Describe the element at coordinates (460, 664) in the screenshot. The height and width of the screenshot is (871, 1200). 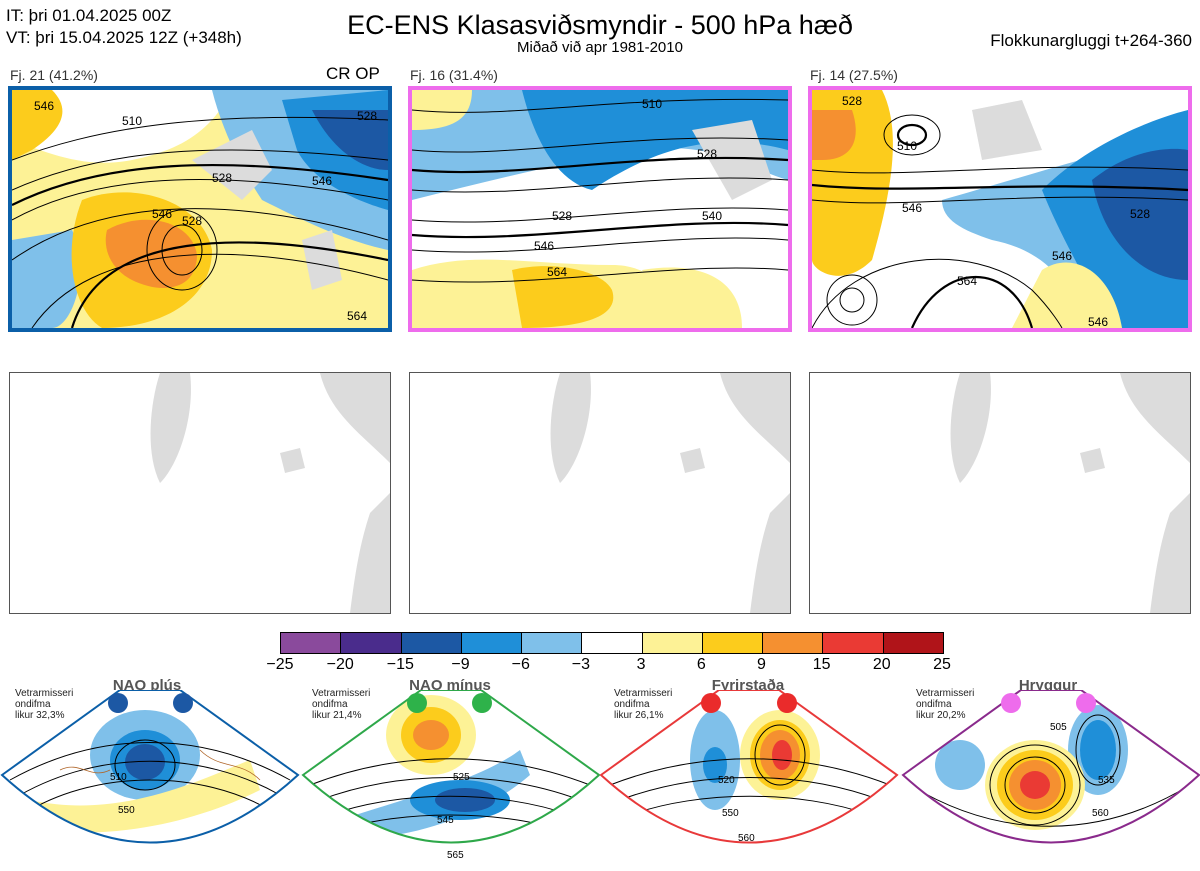
I see `colorbar-tick-label: −9` at that location.